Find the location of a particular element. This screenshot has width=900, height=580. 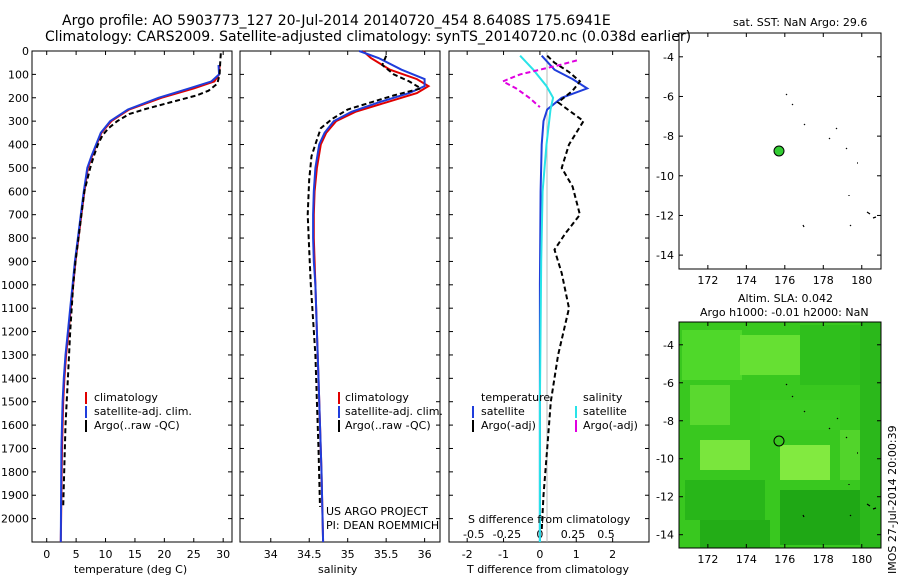

sla-lat-label: -10 is located at coordinates (665, 459).